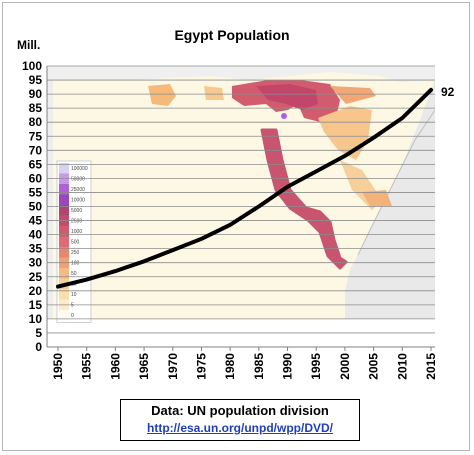 This screenshot has height=455, width=474. Describe the element at coordinates (36, 277) in the screenshot. I see `y-tick-label: 25` at that location.